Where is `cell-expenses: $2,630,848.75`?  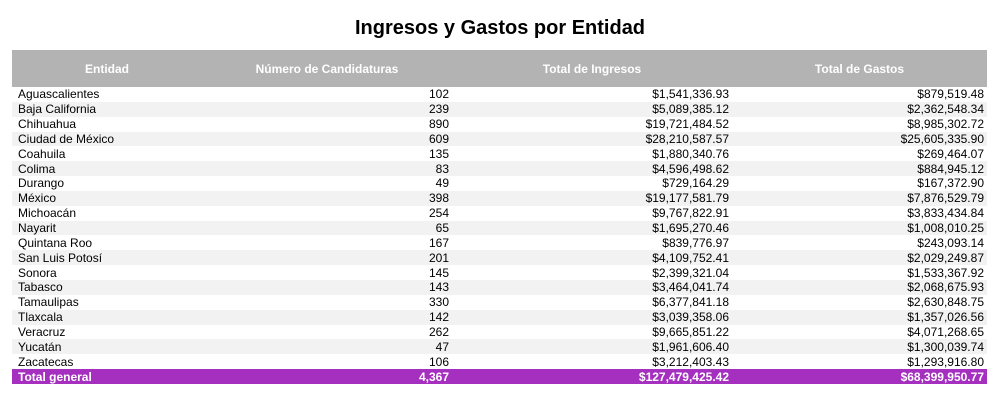 cell-expenses: $2,630,848.75 is located at coordinates (859, 302).